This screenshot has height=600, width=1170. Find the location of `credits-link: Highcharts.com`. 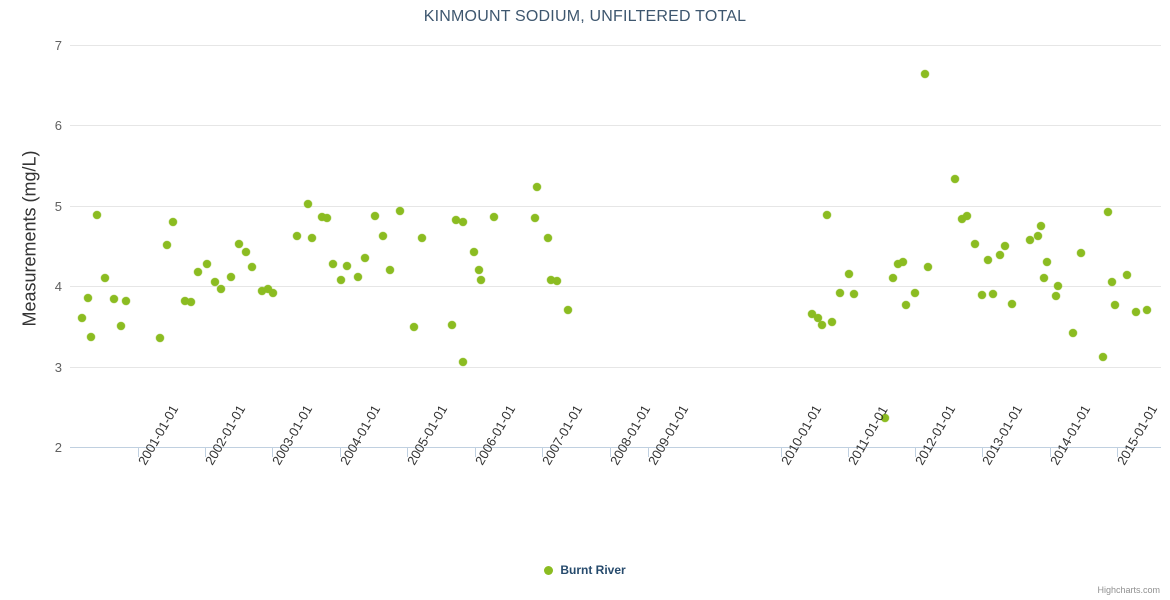

credits-link: Highcharts.com is located at coordinates (1128, 590).